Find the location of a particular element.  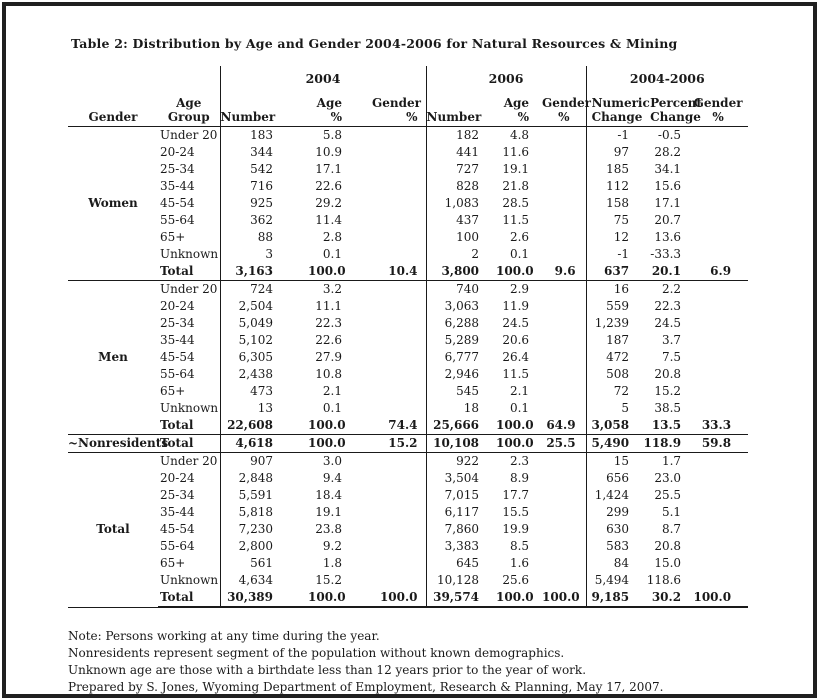

value-cell: 8.9 is located at coordinates (519, 478).